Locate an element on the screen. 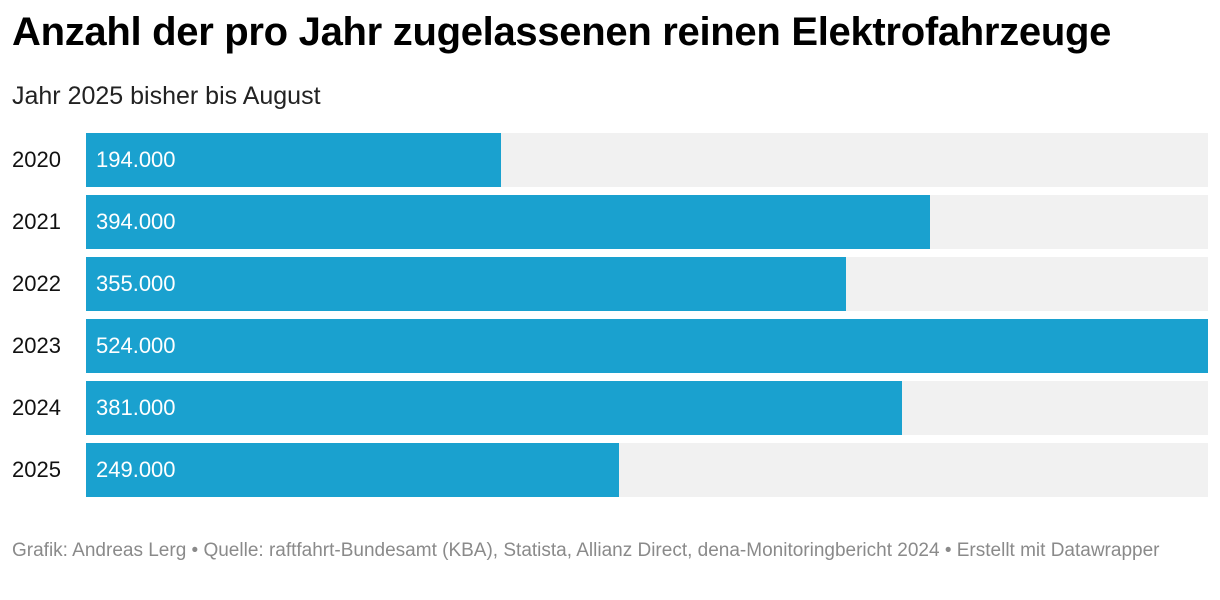 The height and width of the screenshot is (600, 1220). category-label: 2020 is located at coordinates (36, 159).